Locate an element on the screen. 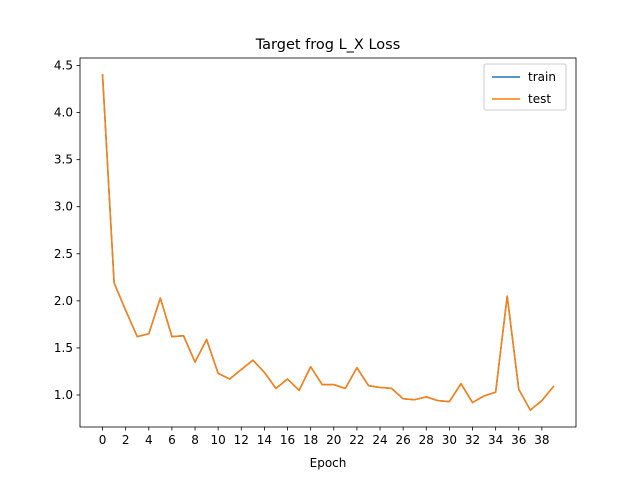 The width and height of the screenshot is (640, 480). x-tick-label: 2 is located at coordinates (126, 440).